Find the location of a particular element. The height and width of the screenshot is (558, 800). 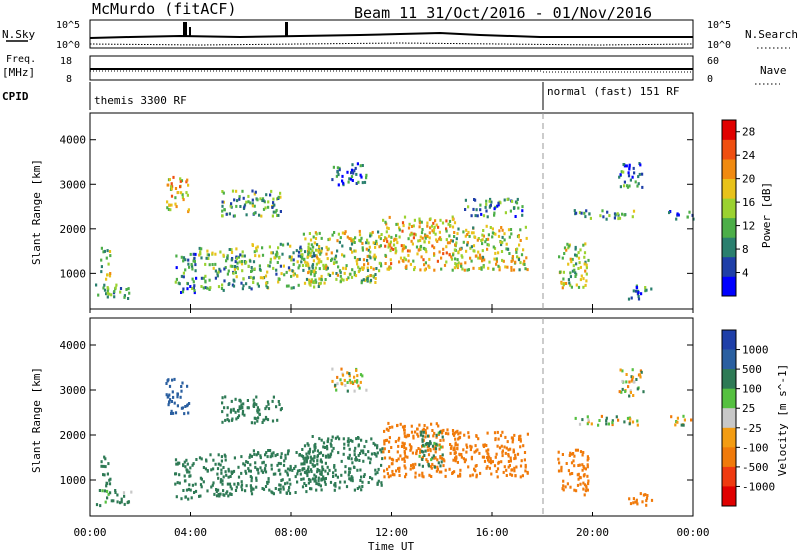

y-tick-label: 1000 is located at coordinates (73, 480).